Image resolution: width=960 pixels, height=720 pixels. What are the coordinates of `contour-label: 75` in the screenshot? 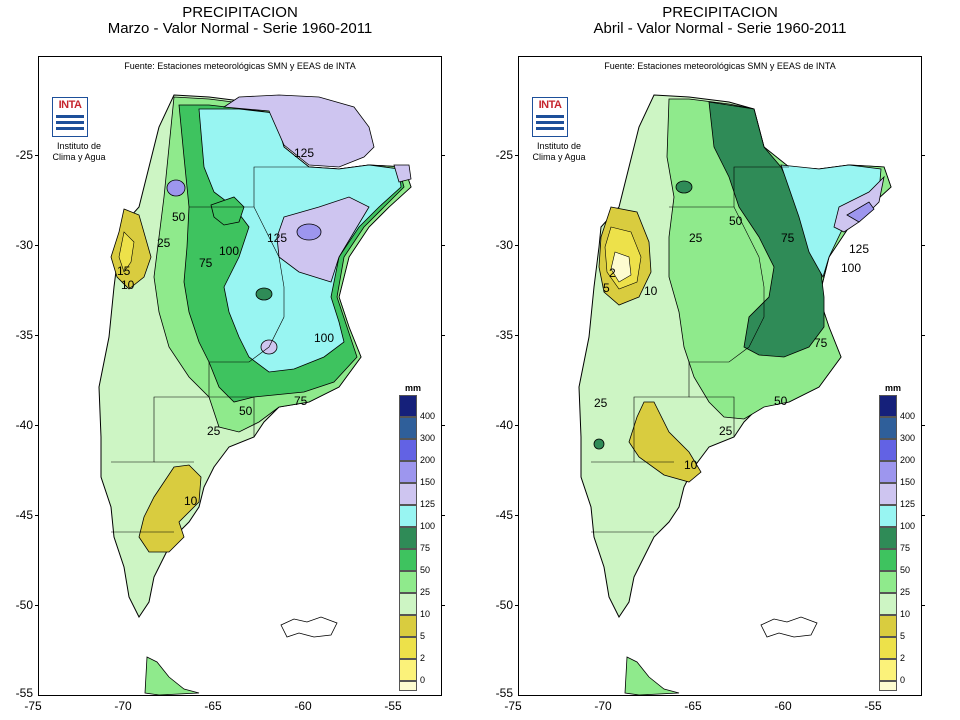 It's located at (301, 401).